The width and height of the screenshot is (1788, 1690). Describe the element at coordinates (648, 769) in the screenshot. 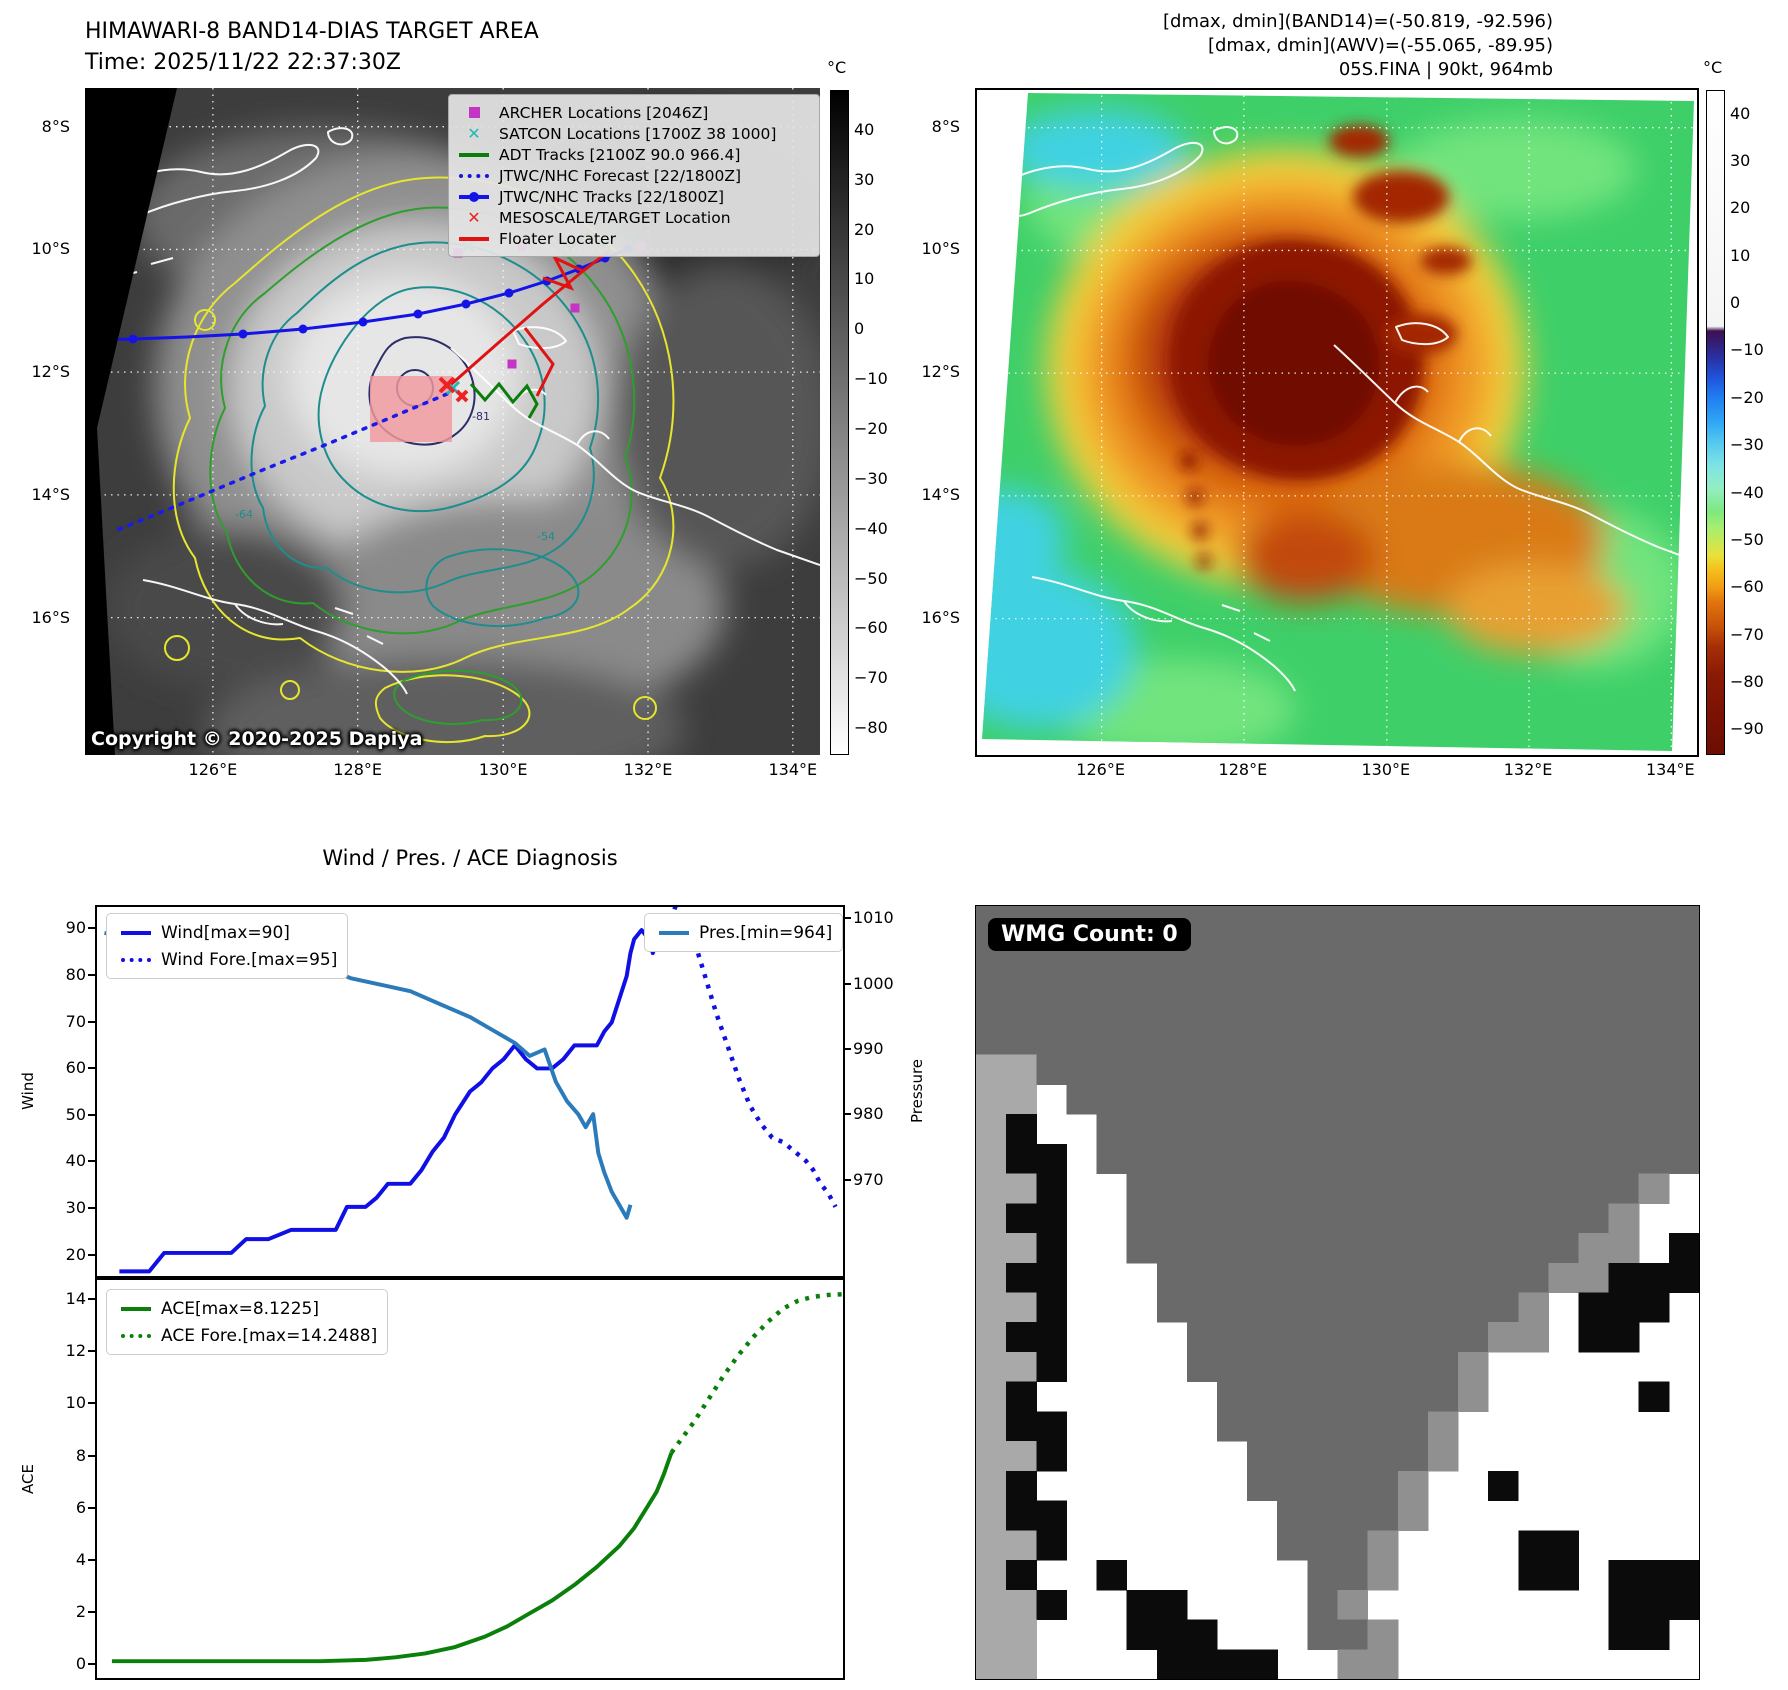

I see `lon-label: 132°E` at that location.